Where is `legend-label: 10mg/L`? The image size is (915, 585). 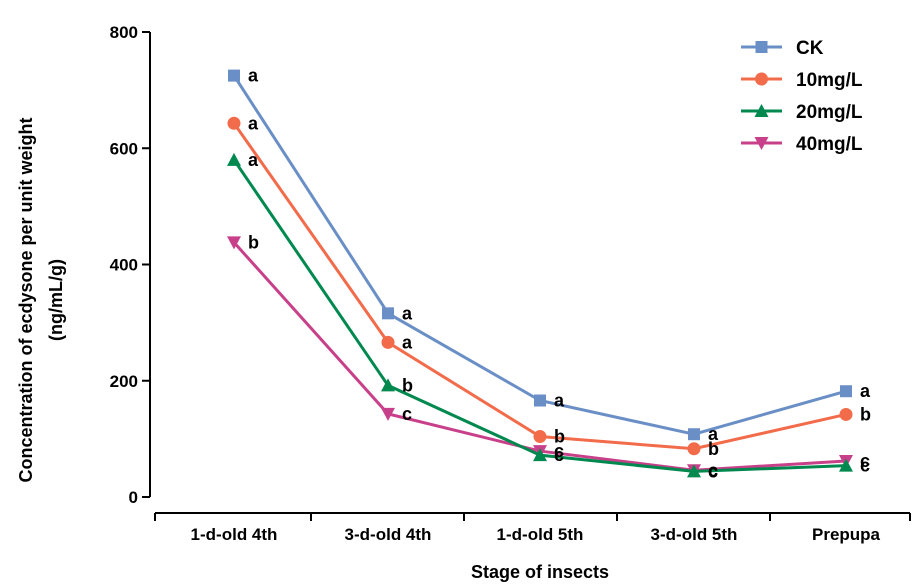 legend-label: 10mg/L is located at coordinates (829, 80).